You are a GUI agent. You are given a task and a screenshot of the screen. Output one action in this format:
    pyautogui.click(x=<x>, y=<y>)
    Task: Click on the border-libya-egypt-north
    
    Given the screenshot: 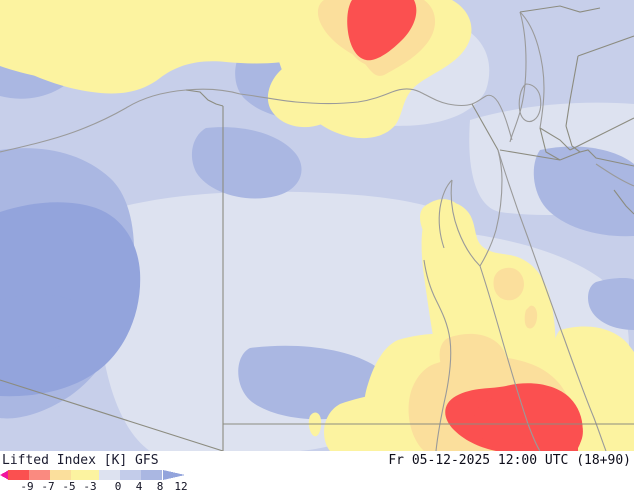 What is the action you would take?
    pyautogui.click(x=204, y=98)
    